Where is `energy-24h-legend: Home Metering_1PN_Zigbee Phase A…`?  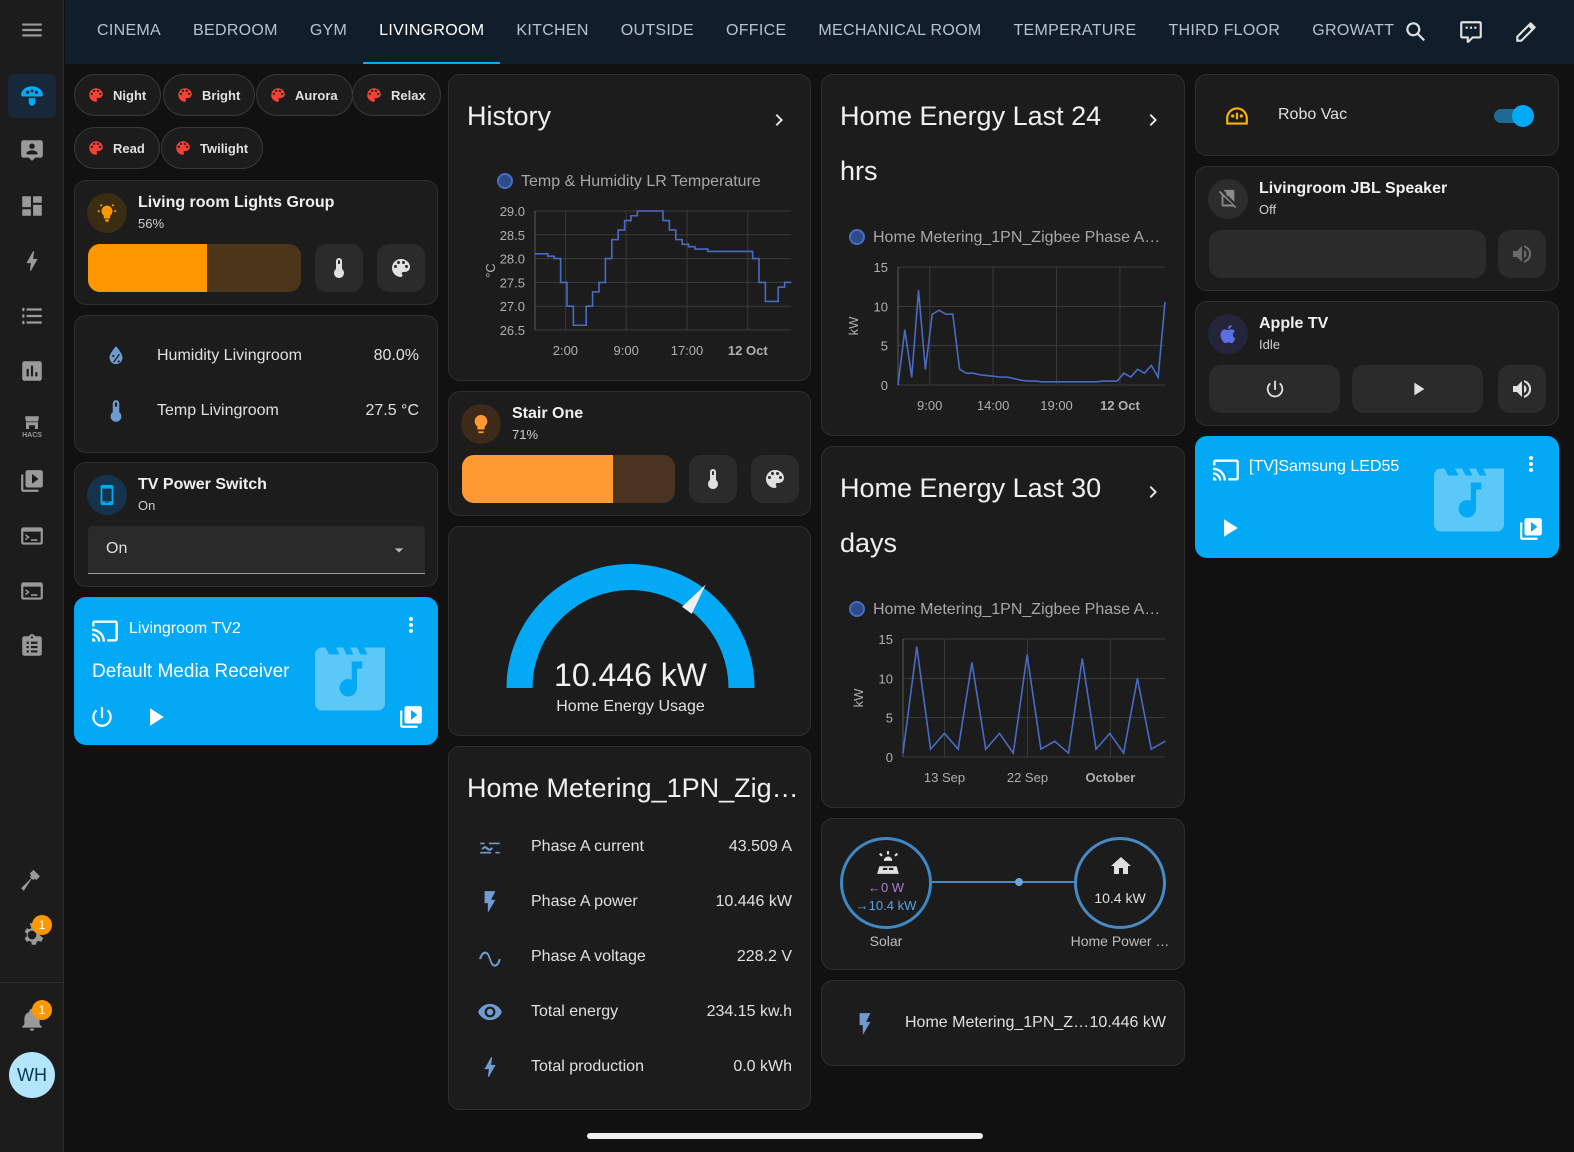
energy-24h-legend: Home Metering_1PN_Zigbee Phase A… is located at coordinates (1004, 238).